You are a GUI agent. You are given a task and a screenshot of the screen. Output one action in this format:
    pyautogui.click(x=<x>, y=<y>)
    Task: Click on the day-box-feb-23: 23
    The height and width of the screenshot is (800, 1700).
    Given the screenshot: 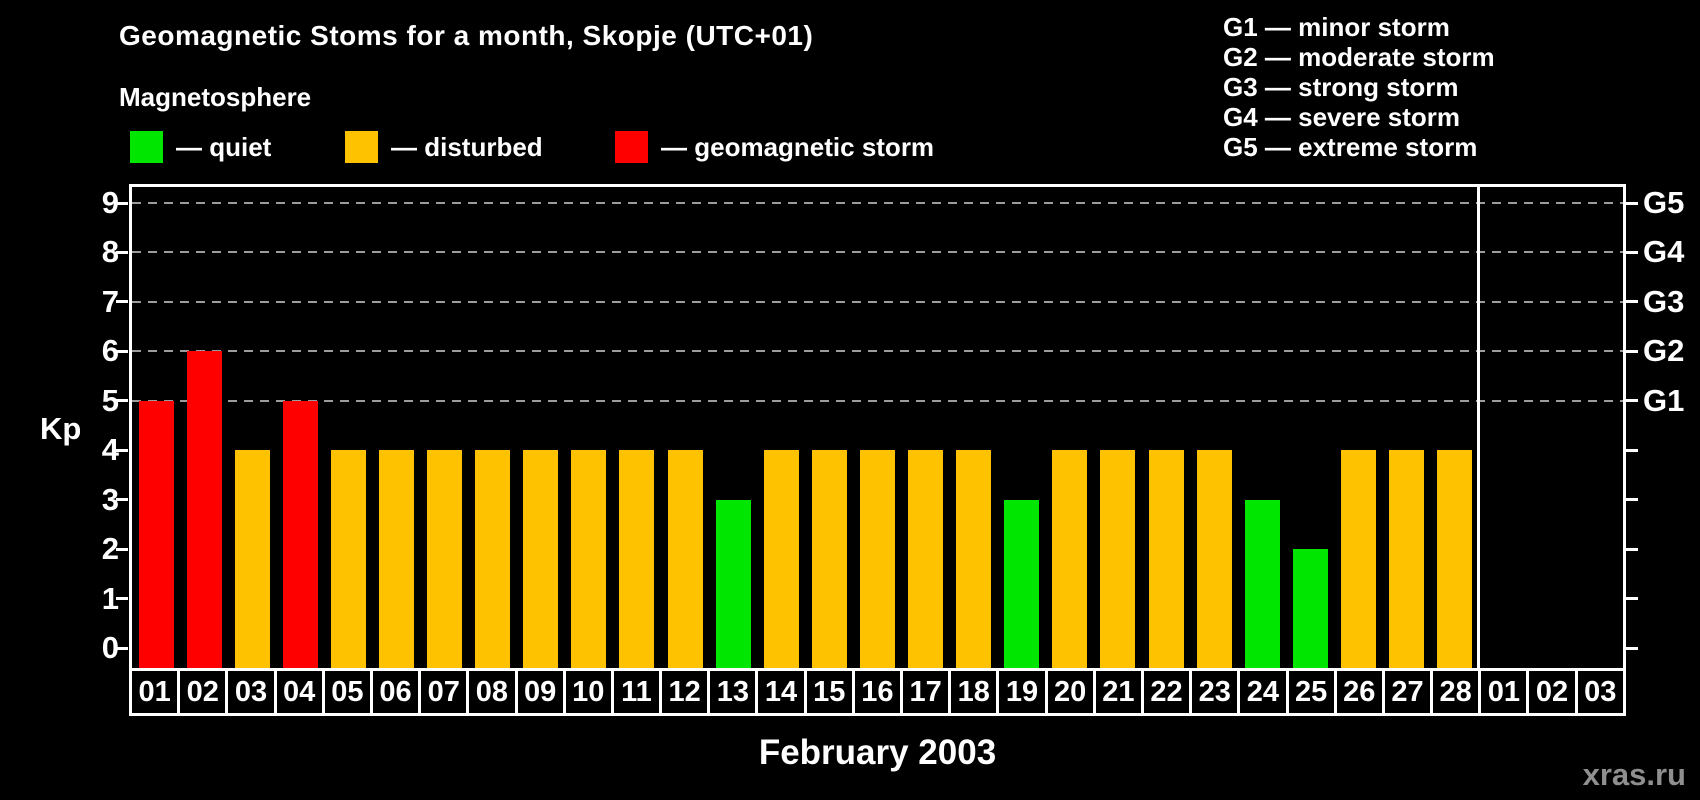 What is the action you would take?
    pyautogui.click(x=1215, y=692)
    